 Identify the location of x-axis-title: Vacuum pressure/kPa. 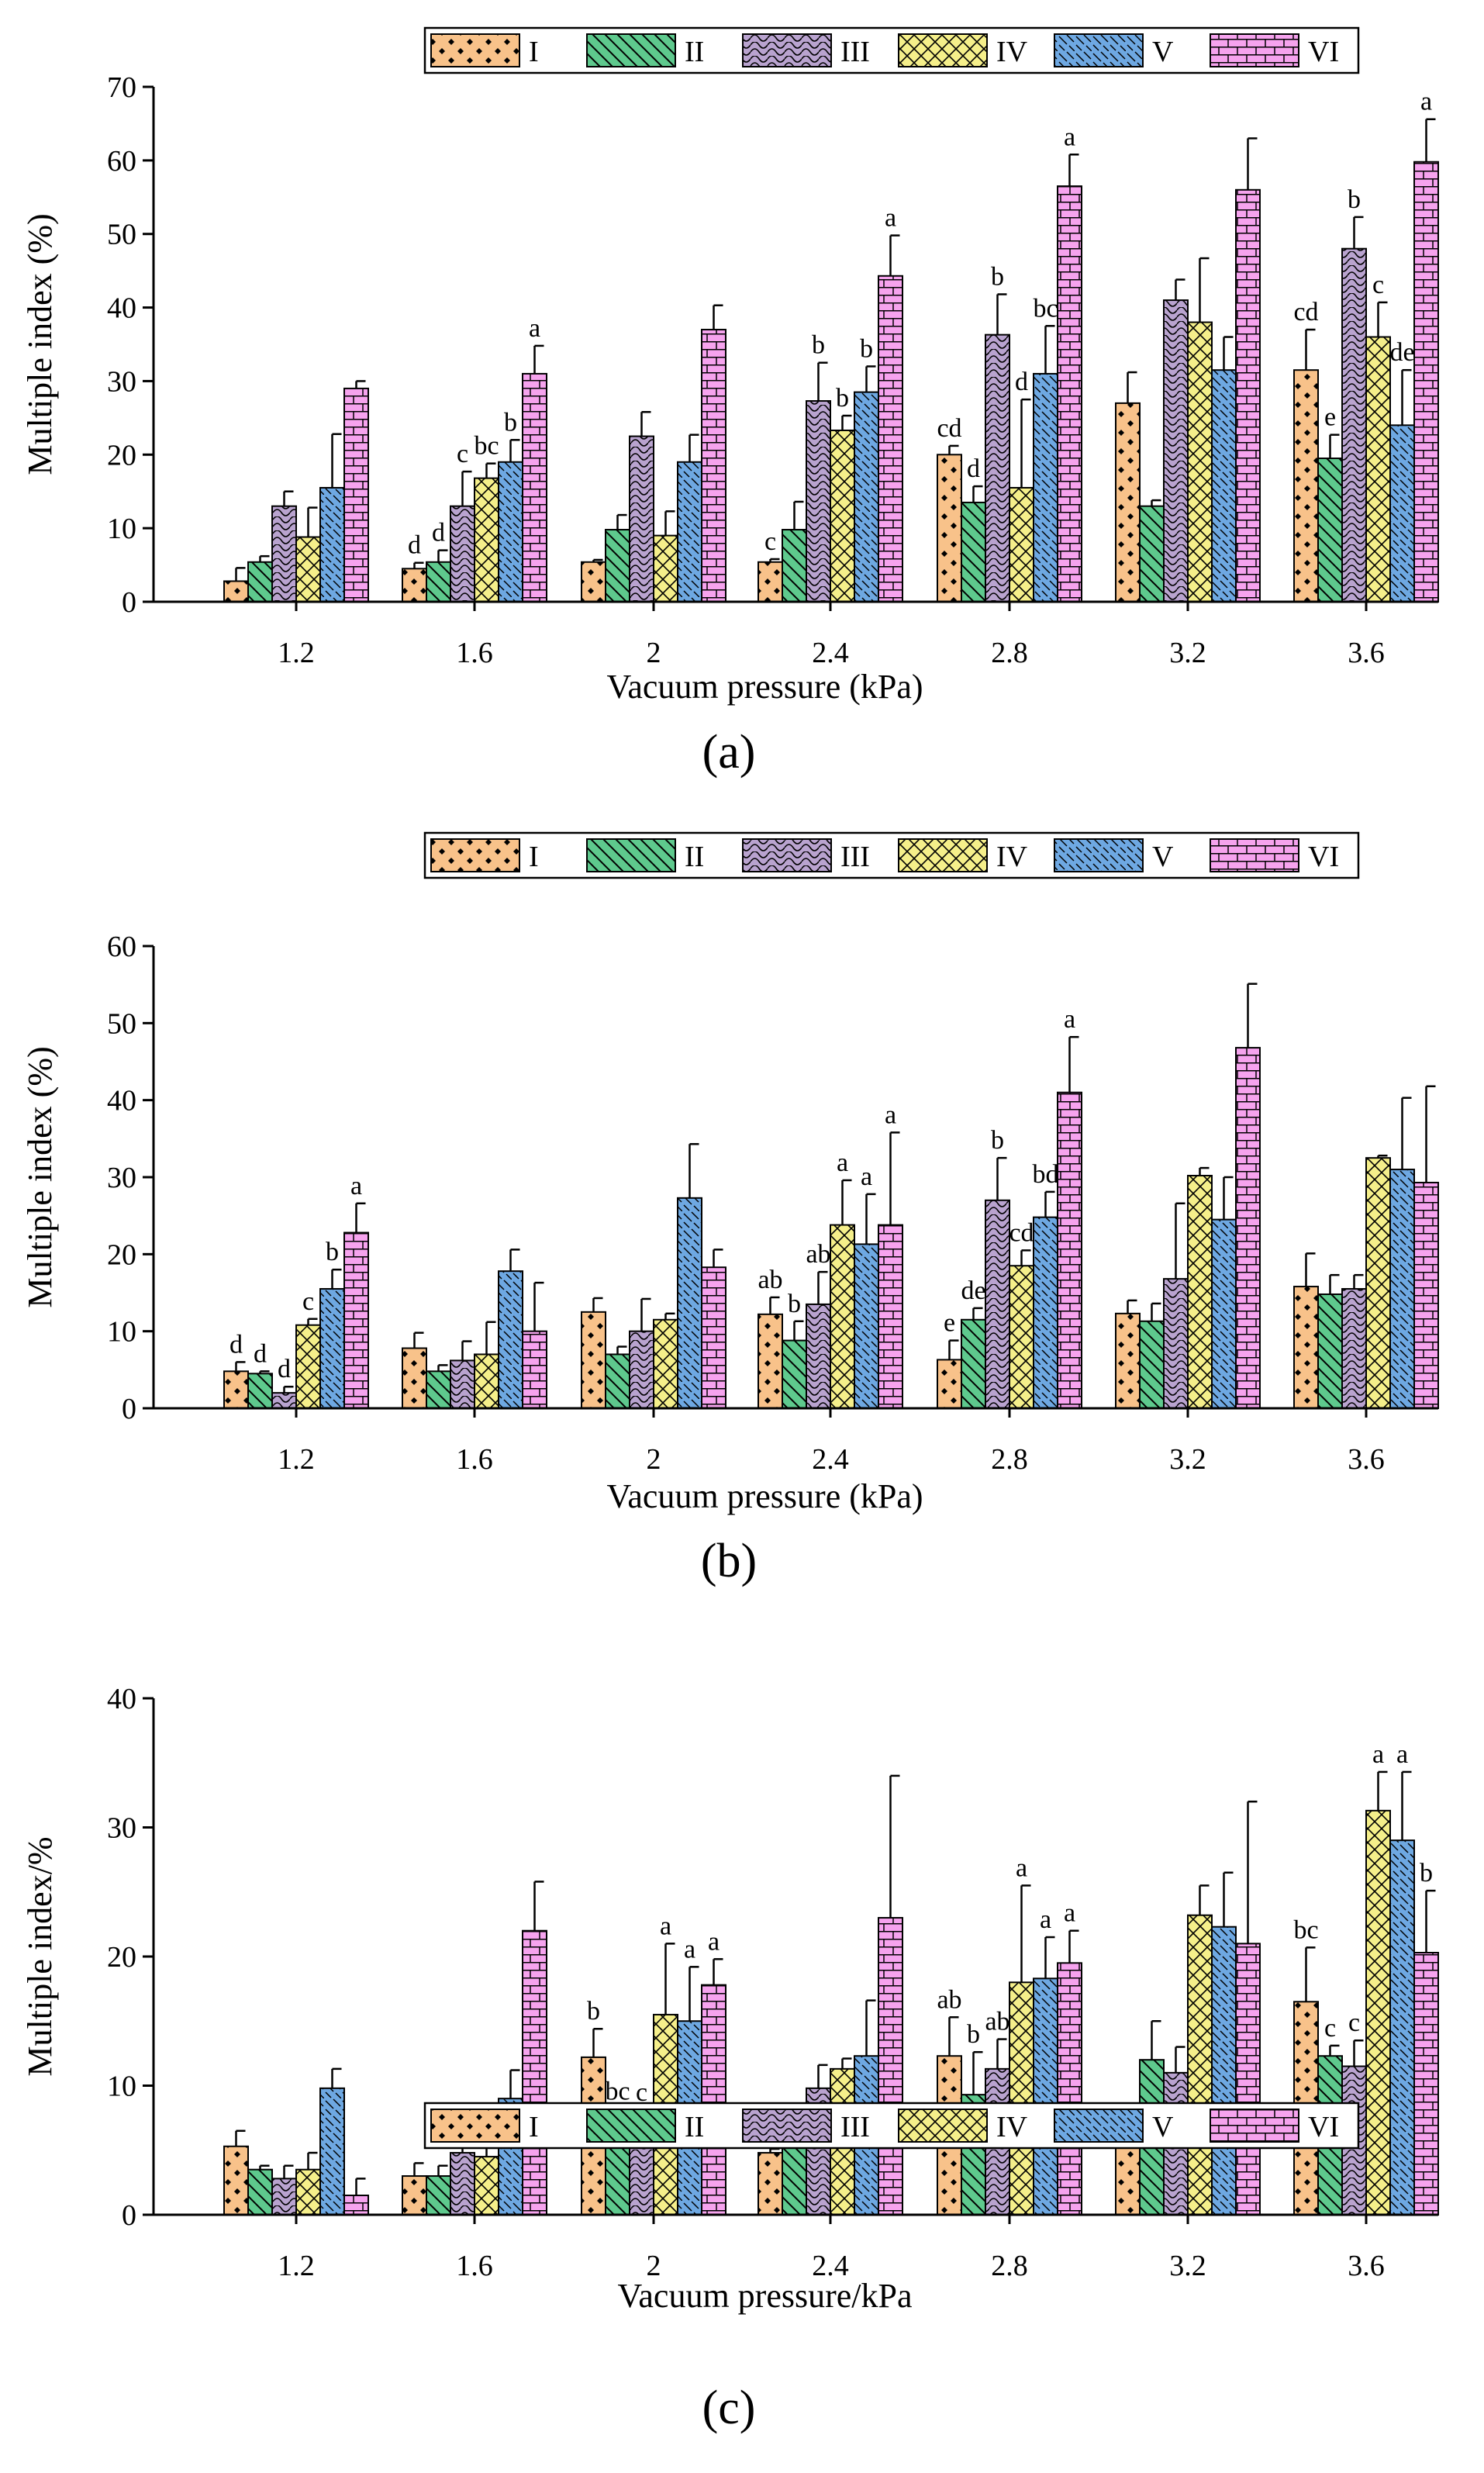
(765, 2296).